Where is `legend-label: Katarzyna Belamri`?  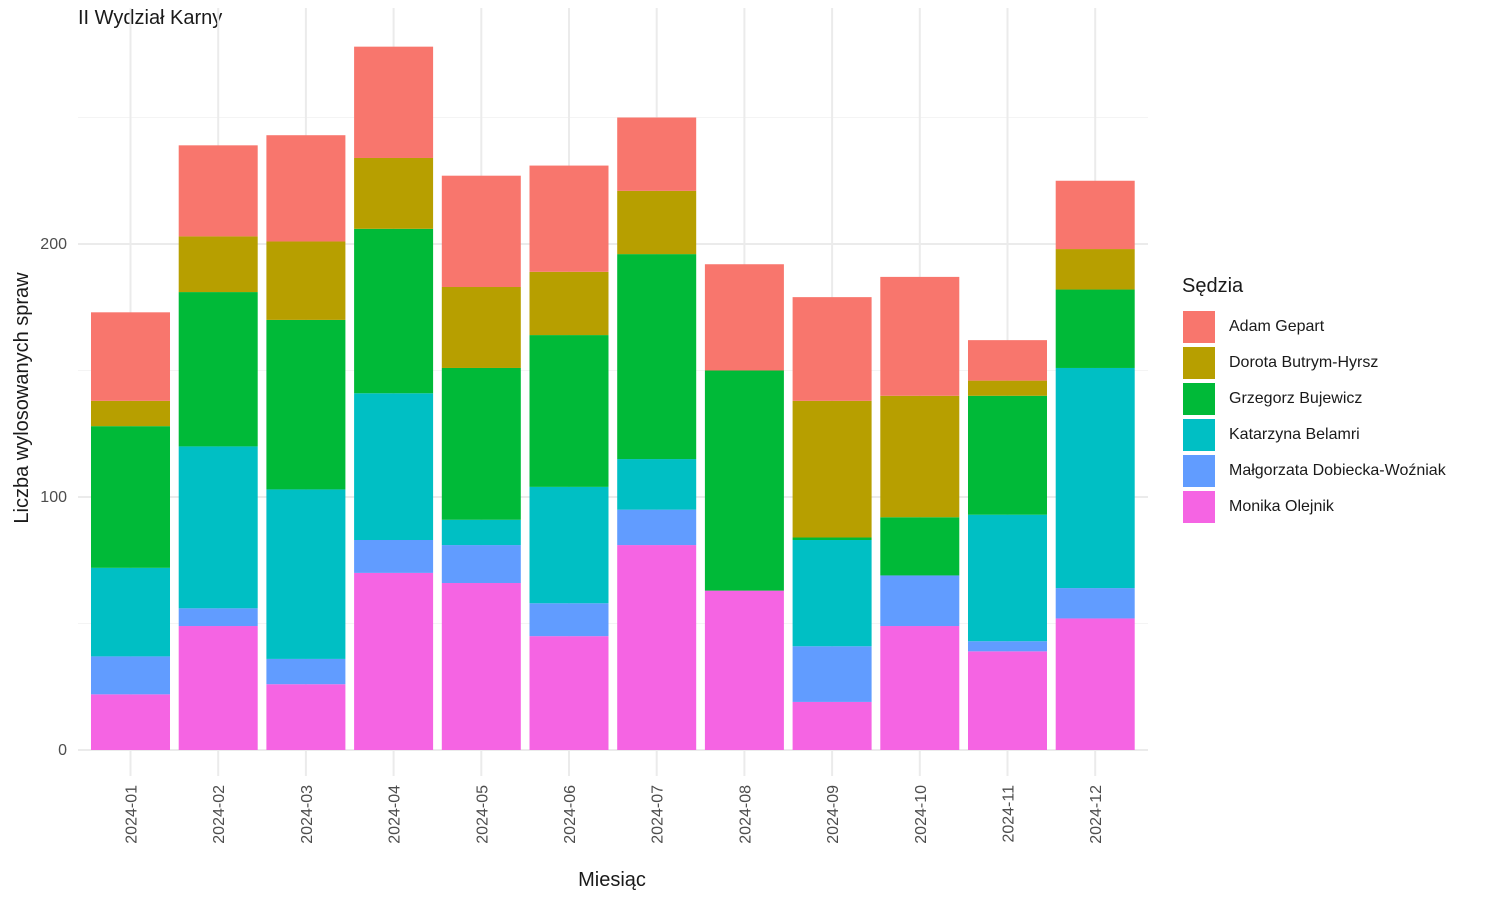 legend-label: Katarzyna Belamri is located at coordinates (1294, 434).